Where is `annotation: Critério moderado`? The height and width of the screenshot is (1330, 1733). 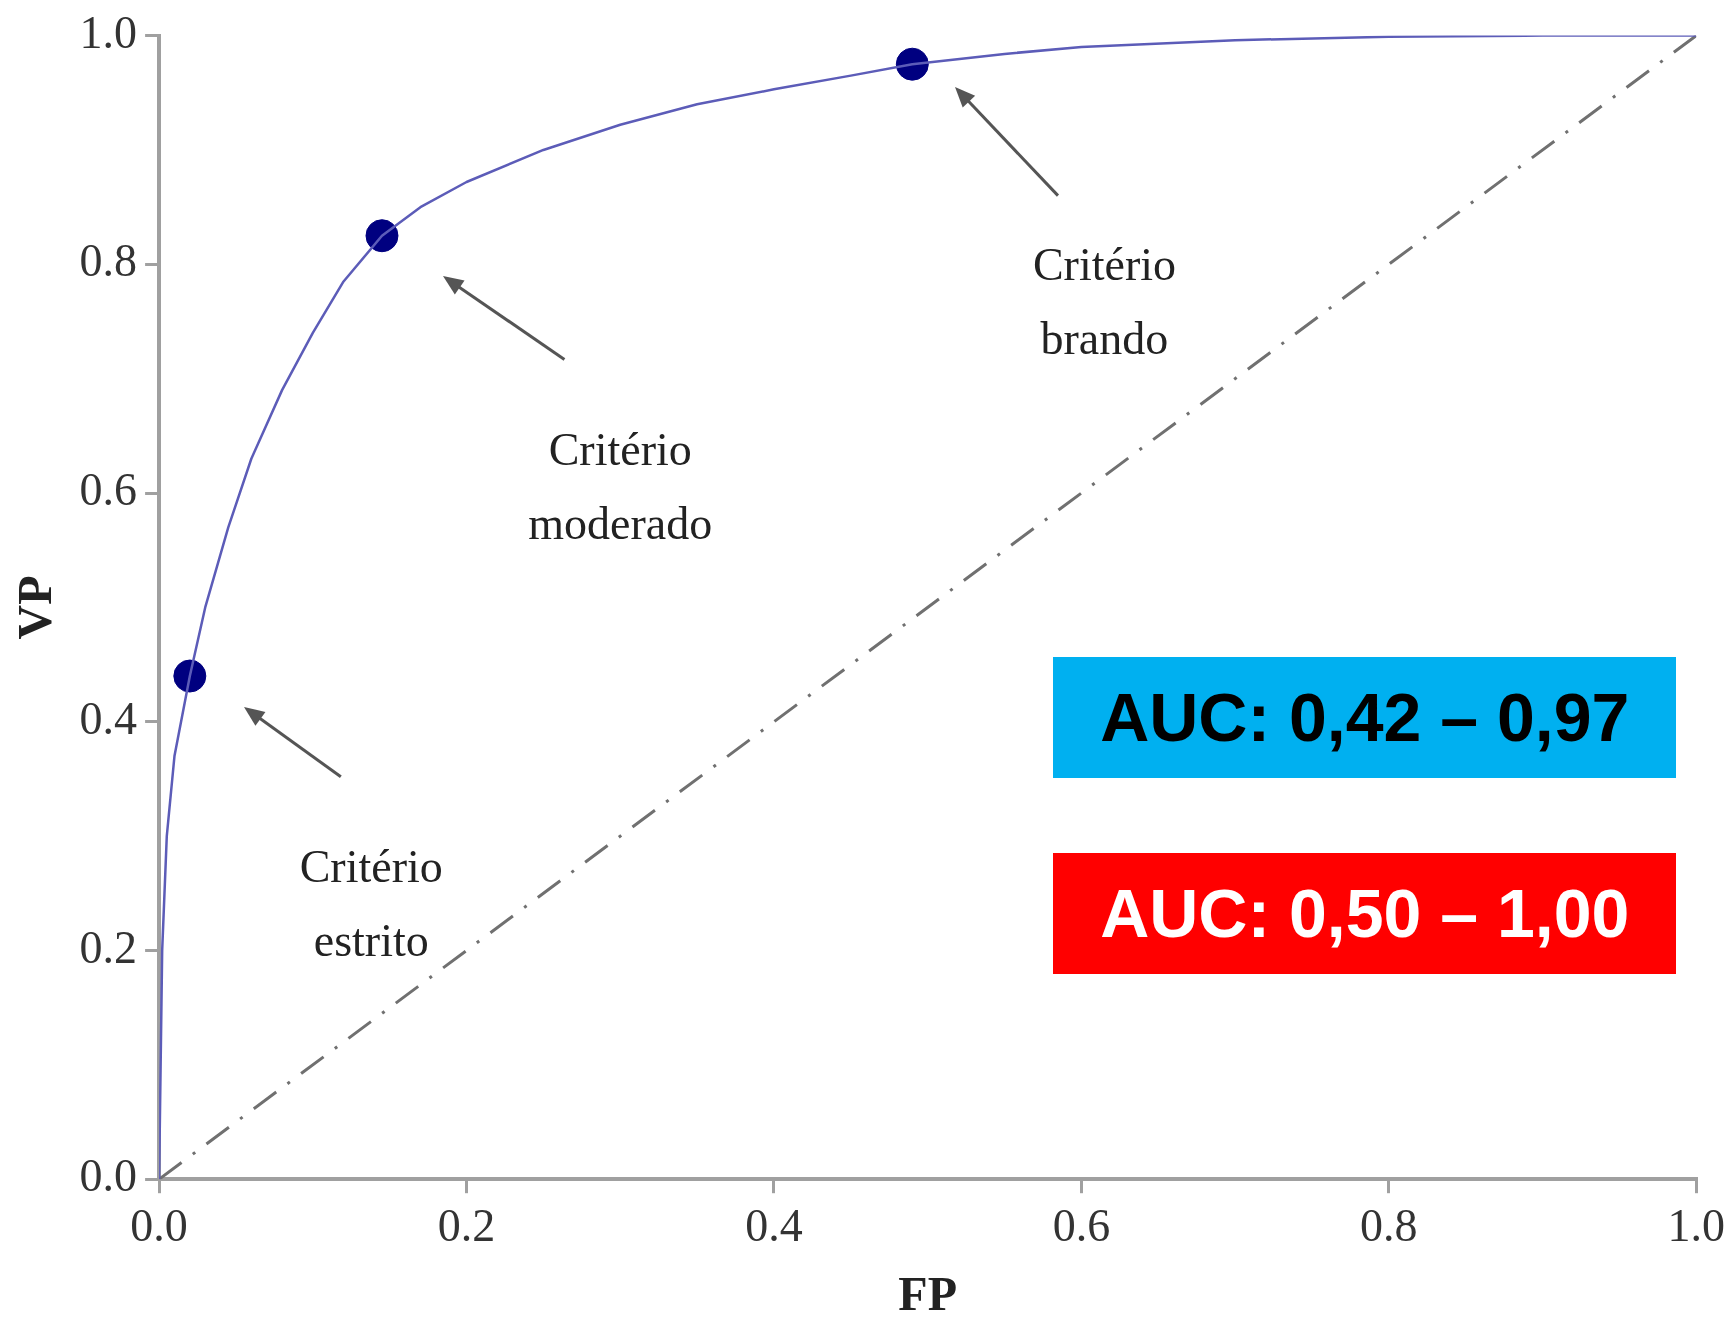
annotation: Critério moderado is located at coordinates (620, 487).